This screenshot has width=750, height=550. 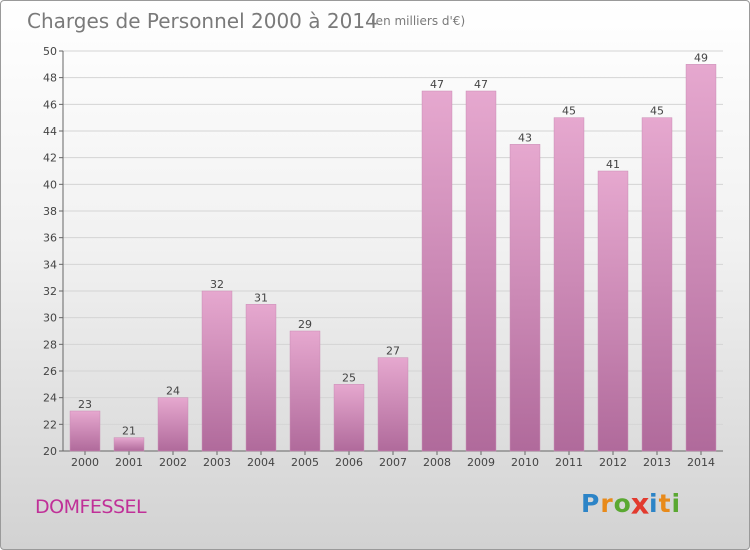 What do you see at coordinates (202, 21) in the screenshot?
I see `chart-title: Charges de Personnel 2000 à 2014` at bounding box center [202, 21].